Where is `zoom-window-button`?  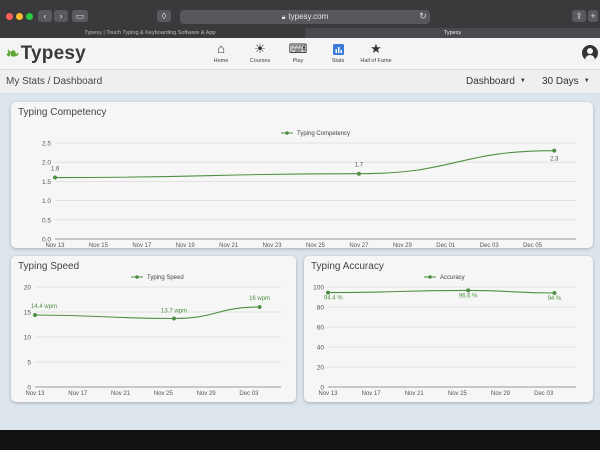 zoom-window-button is located at coordinates (29, 16).